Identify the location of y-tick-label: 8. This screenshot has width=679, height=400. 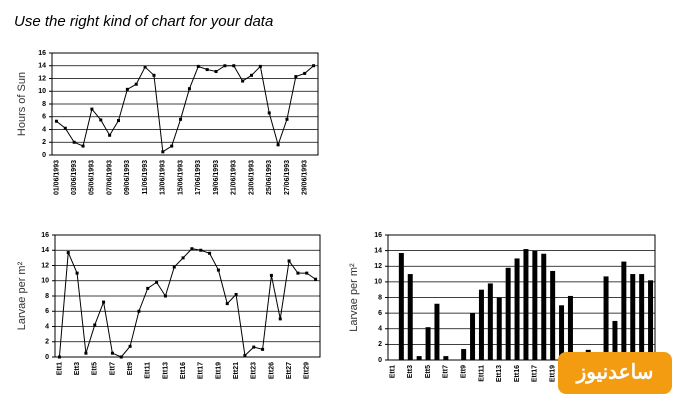
(380, 297).